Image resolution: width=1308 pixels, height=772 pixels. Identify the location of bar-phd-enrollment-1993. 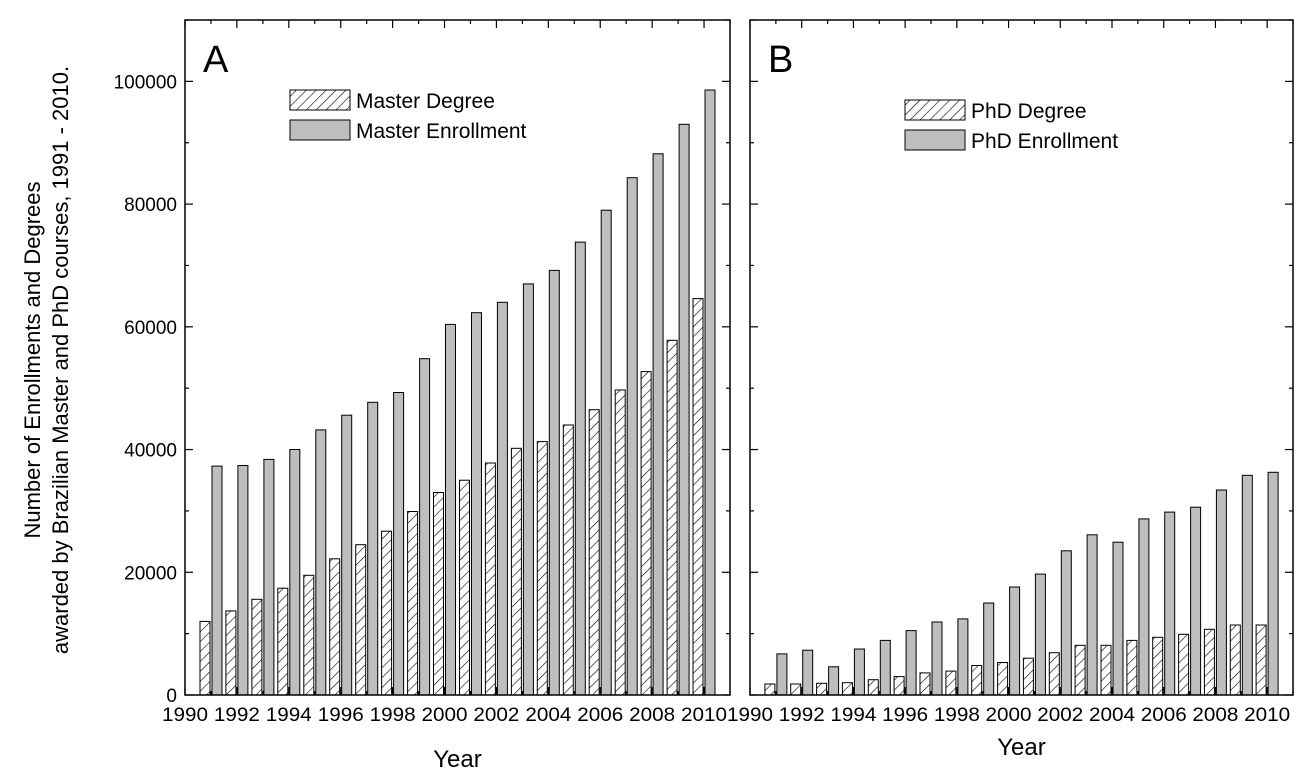
(834, 681).